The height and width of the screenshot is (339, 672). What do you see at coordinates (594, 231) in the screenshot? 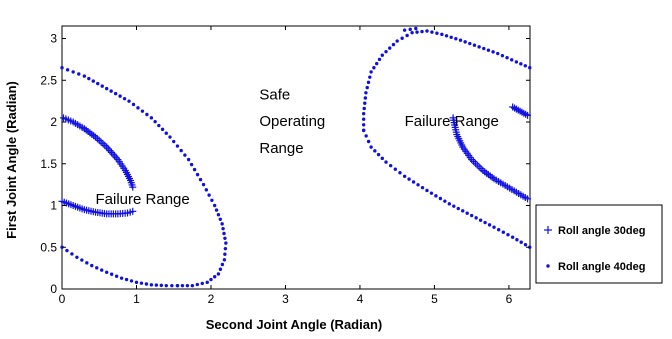
I see `legend-item: Roll angle 30deg` at bounding box center [594, 231].